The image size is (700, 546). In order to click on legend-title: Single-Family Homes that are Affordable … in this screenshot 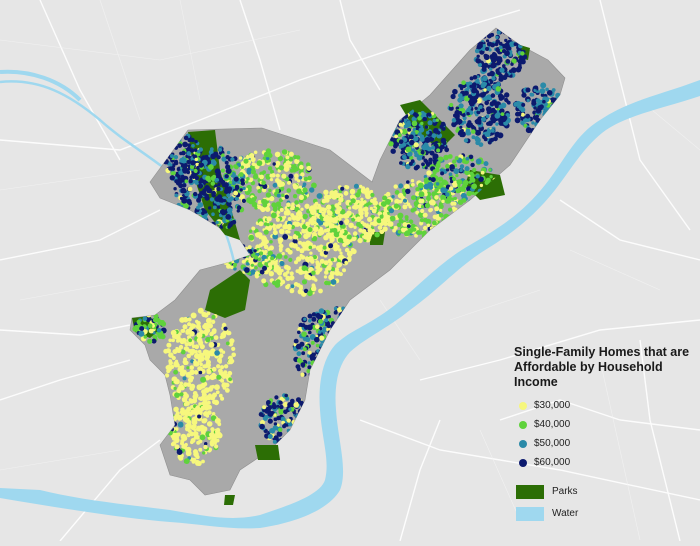, I will do `click(604, 367)`.